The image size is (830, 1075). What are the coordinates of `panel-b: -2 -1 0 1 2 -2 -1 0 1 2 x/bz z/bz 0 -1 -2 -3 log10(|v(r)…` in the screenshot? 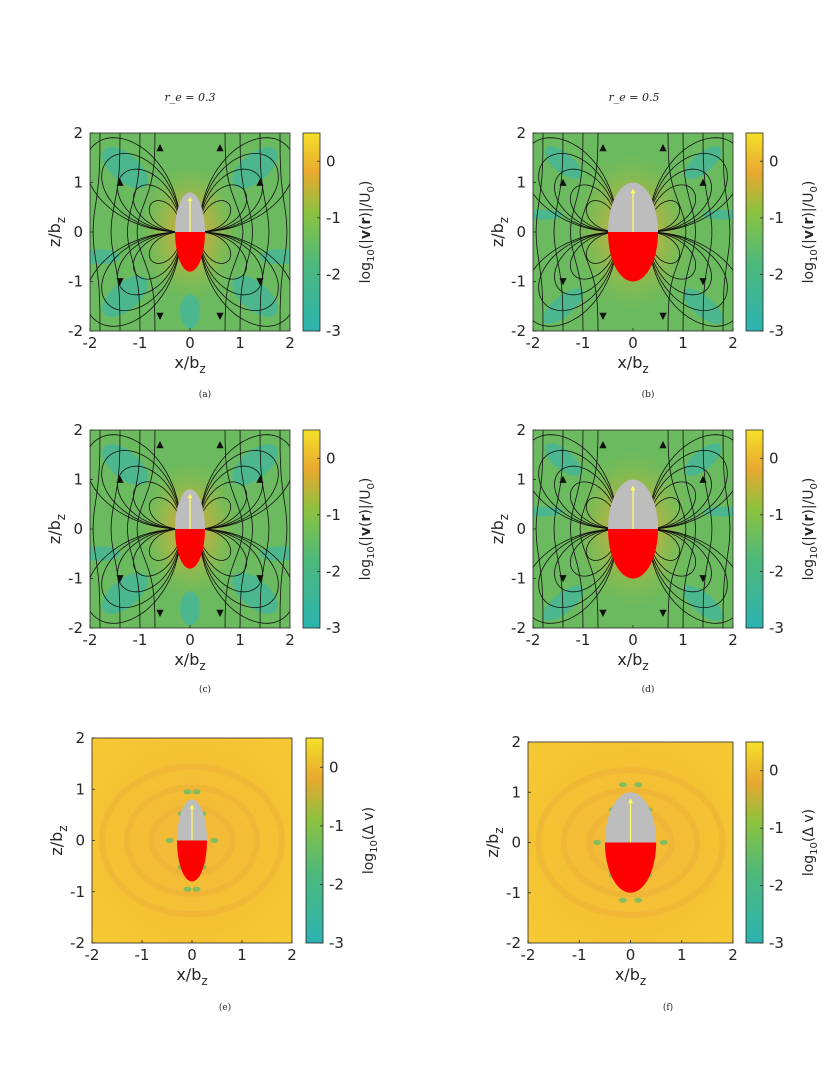 It's located at (654, 262).